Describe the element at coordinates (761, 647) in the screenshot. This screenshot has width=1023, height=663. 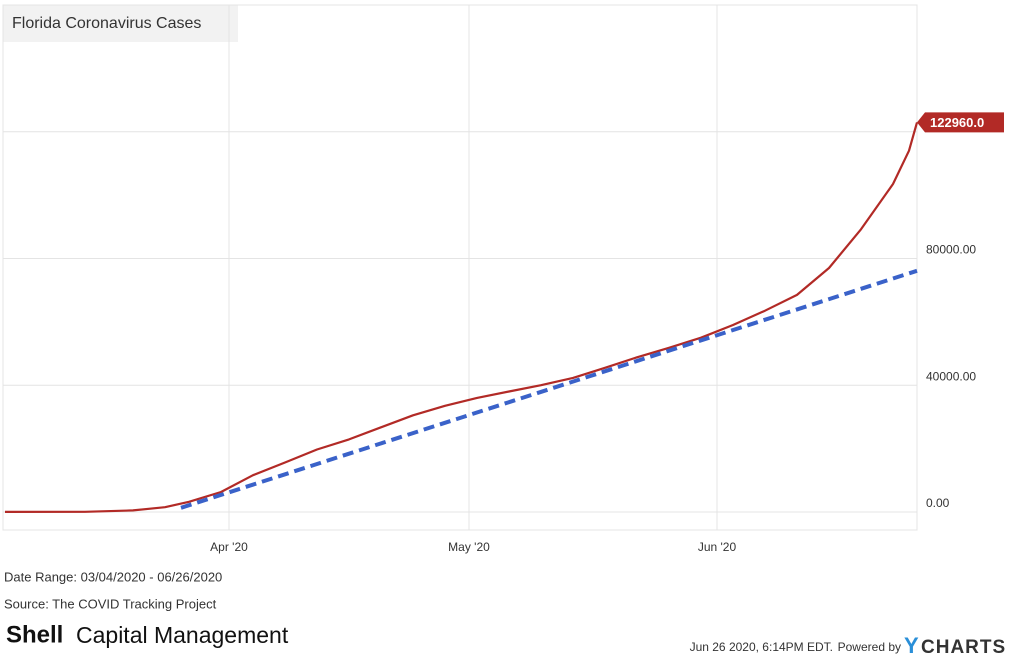
I see `timestamp: Jun 26 2020, 6:14PM EDT.` at that location.